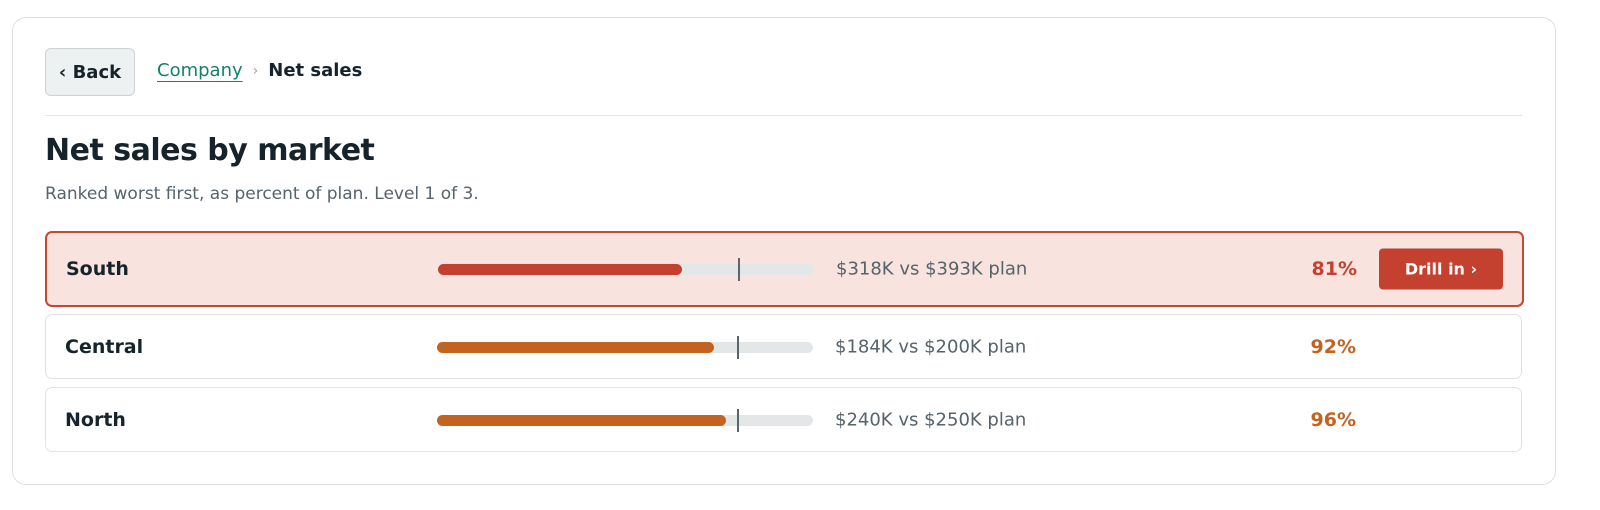 This screenshot has width=1600, height=510. What do you see at coordinates (1441, 269) in the screenshot?
I see `drill-in-button: Drill in ›` at bounding box center [1441, 269].